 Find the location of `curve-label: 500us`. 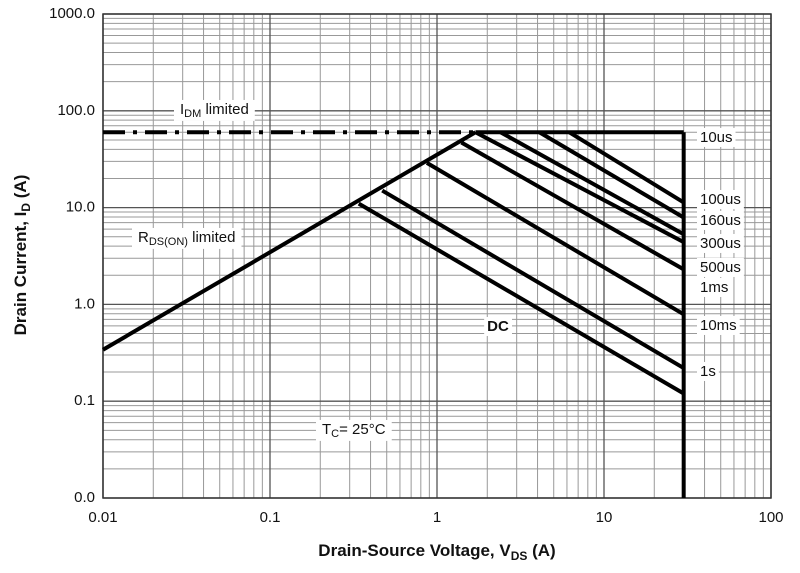

curve-label: 500us is located at coordinates (720, 267).